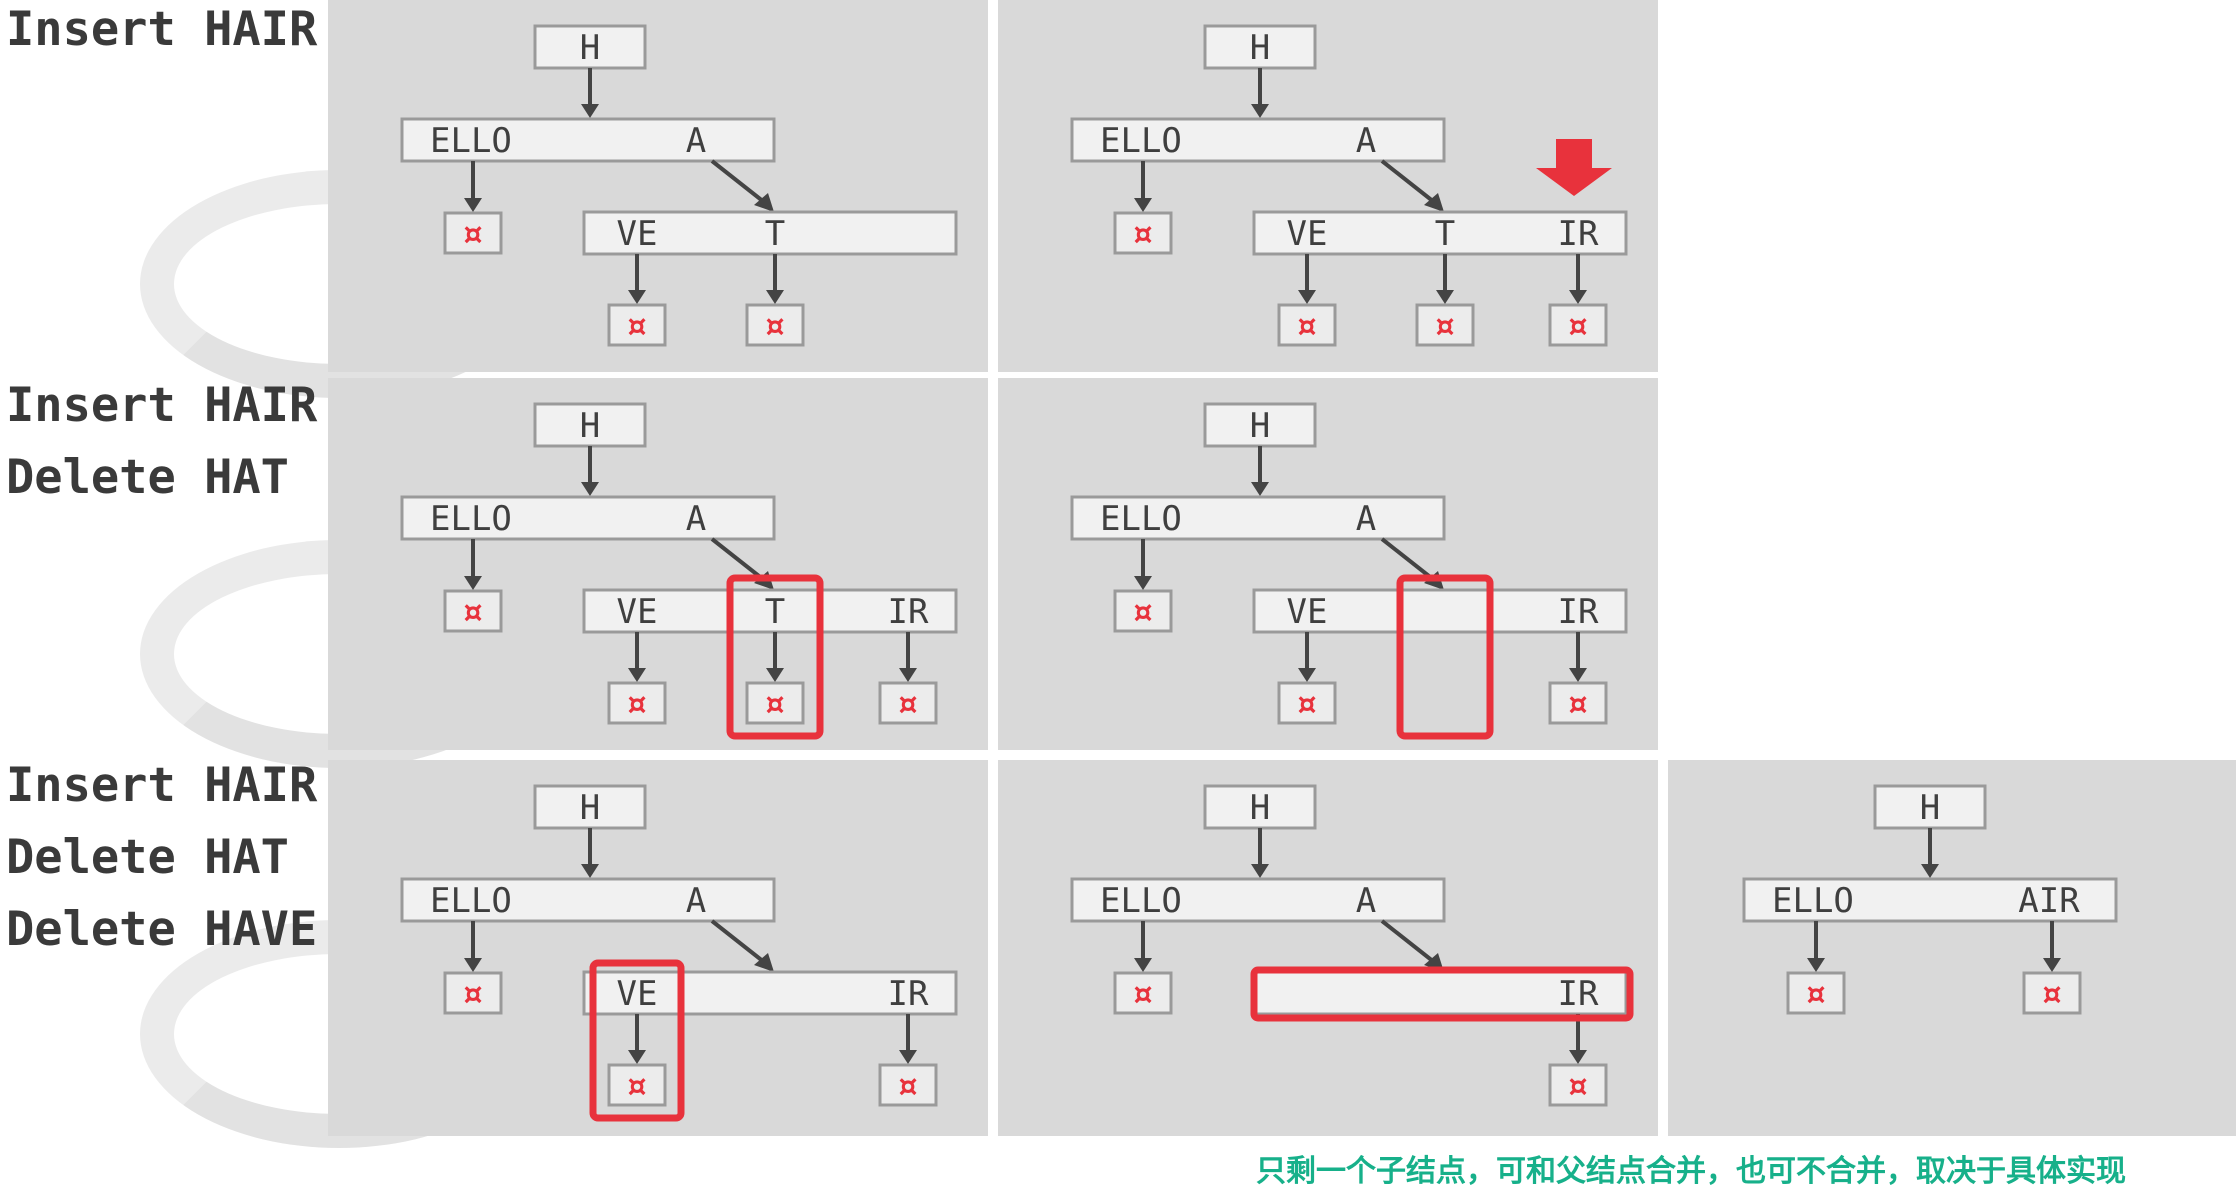 Image resolution: width=2236 pixels, height=1194 pixels. I want to click on node-ve-t-ir, so click(770, 611).